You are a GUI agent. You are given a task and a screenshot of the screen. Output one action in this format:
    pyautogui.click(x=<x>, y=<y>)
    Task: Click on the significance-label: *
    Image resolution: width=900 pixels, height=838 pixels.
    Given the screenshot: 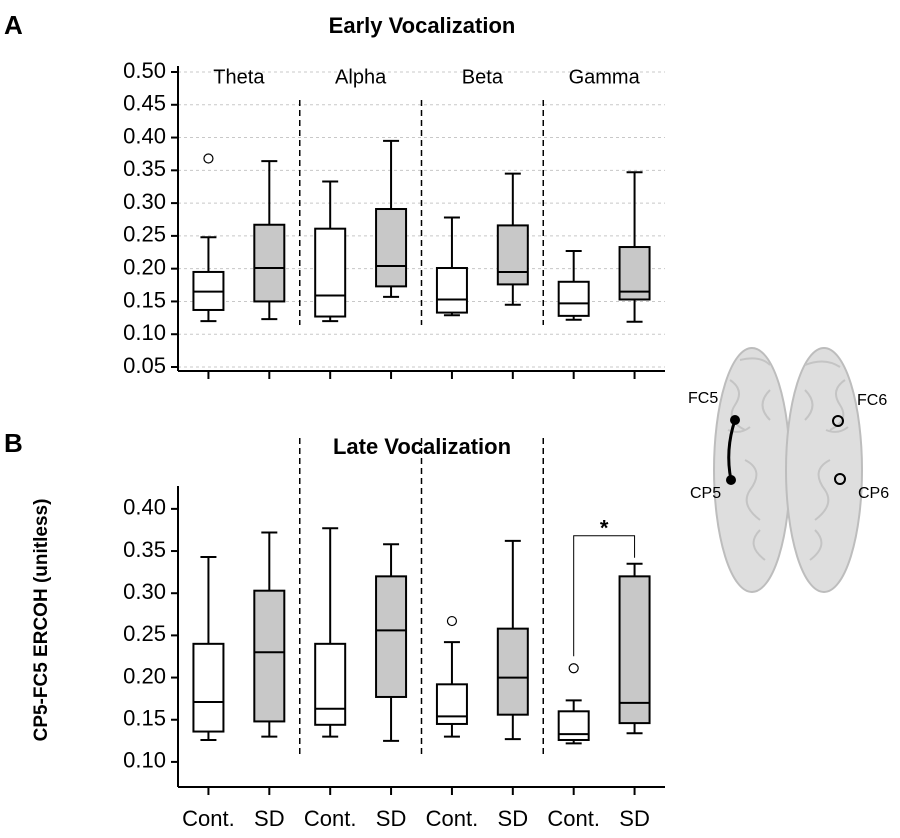 What is the action you would take?
    pyautogui.click(x=604, y=528)
    